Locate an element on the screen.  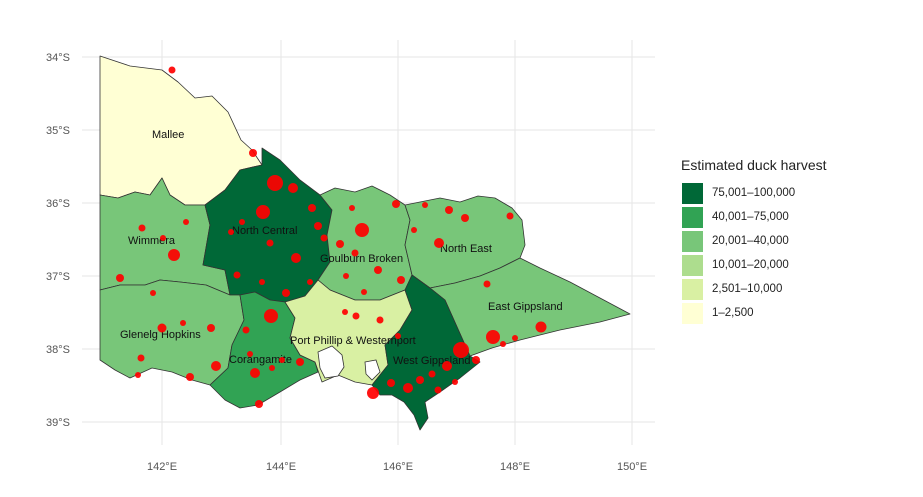
legend-item: 2,501–10,000 is located at coordinates (791, 289).